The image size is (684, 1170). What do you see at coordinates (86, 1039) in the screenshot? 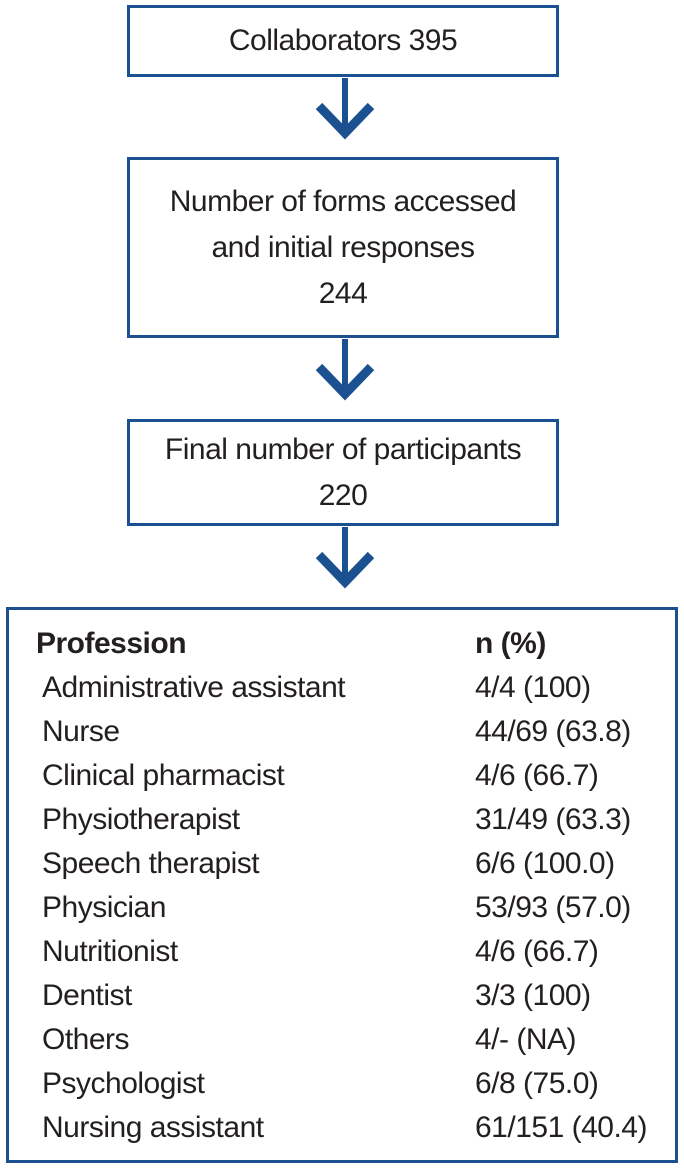
I see `profession-cell: Others` at bounding box center [86, 1039].